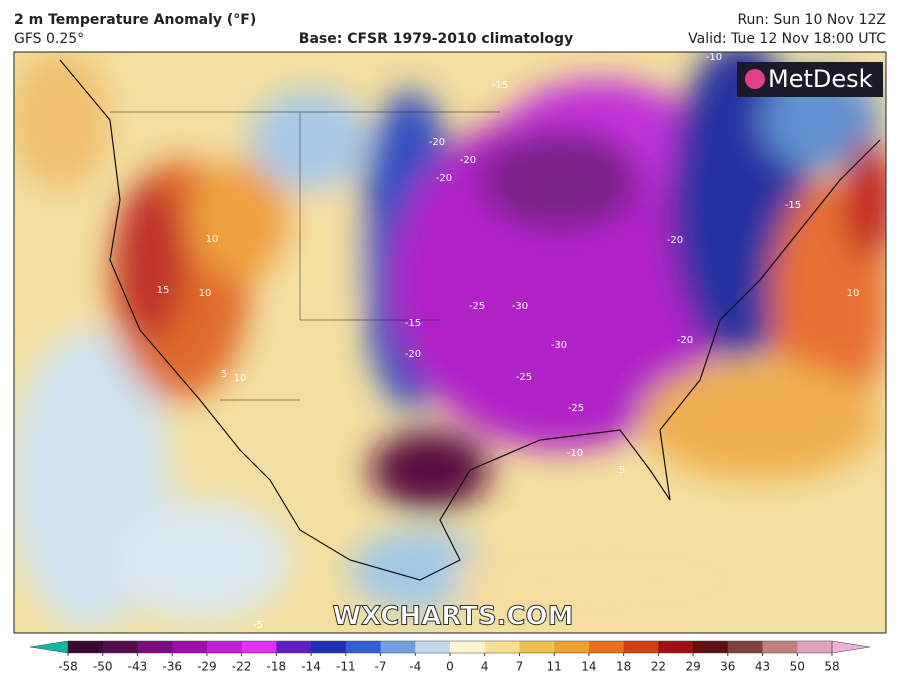  Describe the element at coordinates (755, 79) in the screenshot. I see `logo-icon` at that location.